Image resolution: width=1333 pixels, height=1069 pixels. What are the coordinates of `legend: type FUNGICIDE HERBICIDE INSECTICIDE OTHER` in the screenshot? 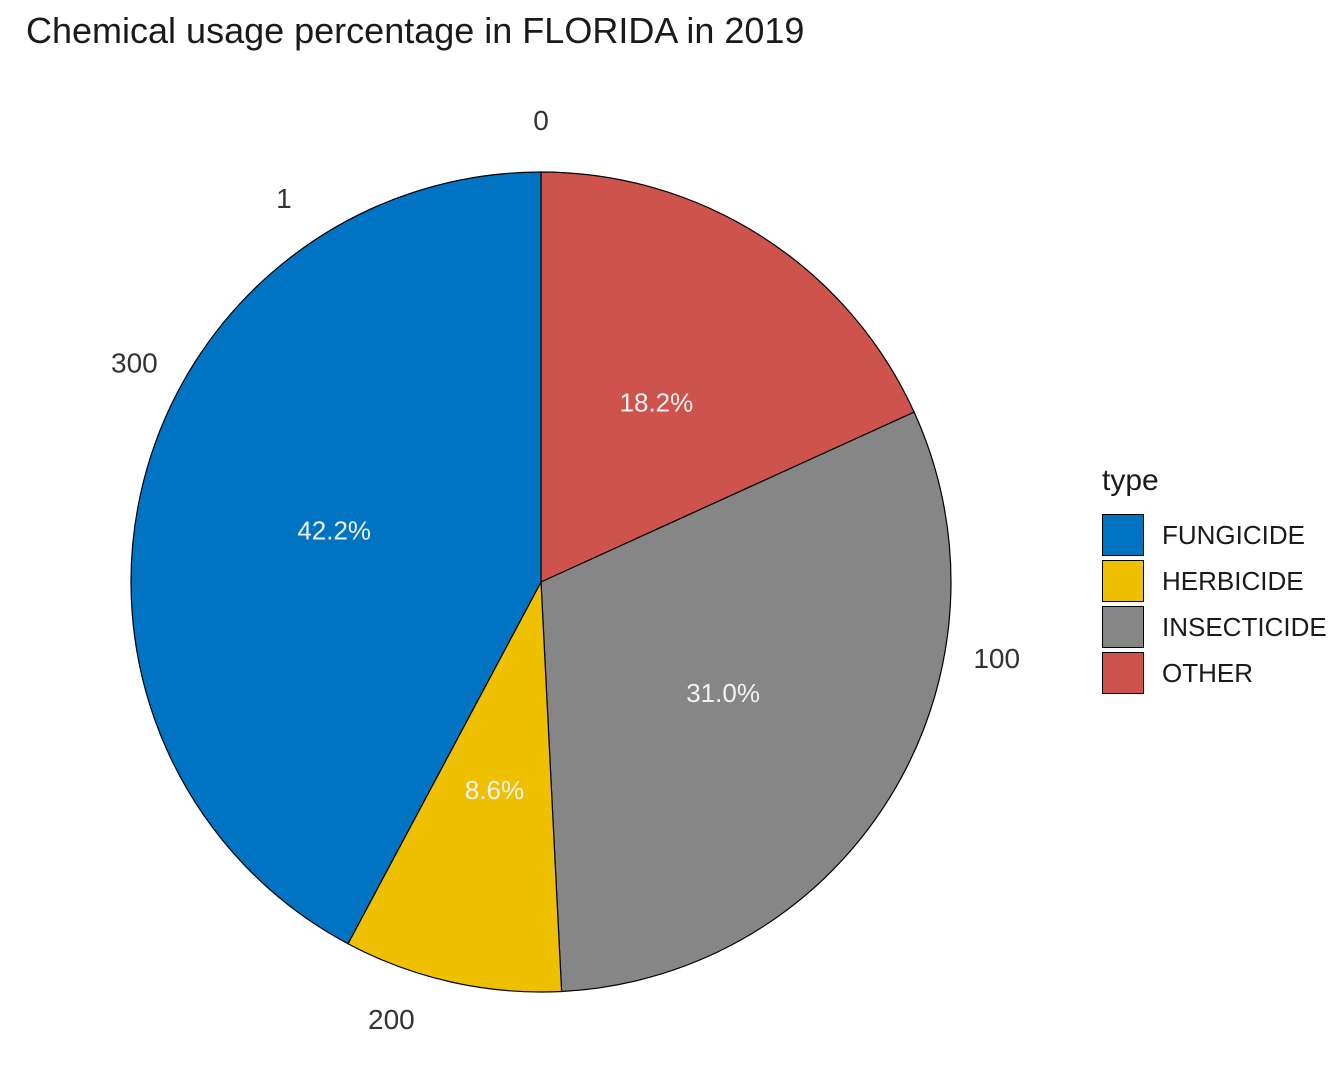 It's located at (1214, 580).